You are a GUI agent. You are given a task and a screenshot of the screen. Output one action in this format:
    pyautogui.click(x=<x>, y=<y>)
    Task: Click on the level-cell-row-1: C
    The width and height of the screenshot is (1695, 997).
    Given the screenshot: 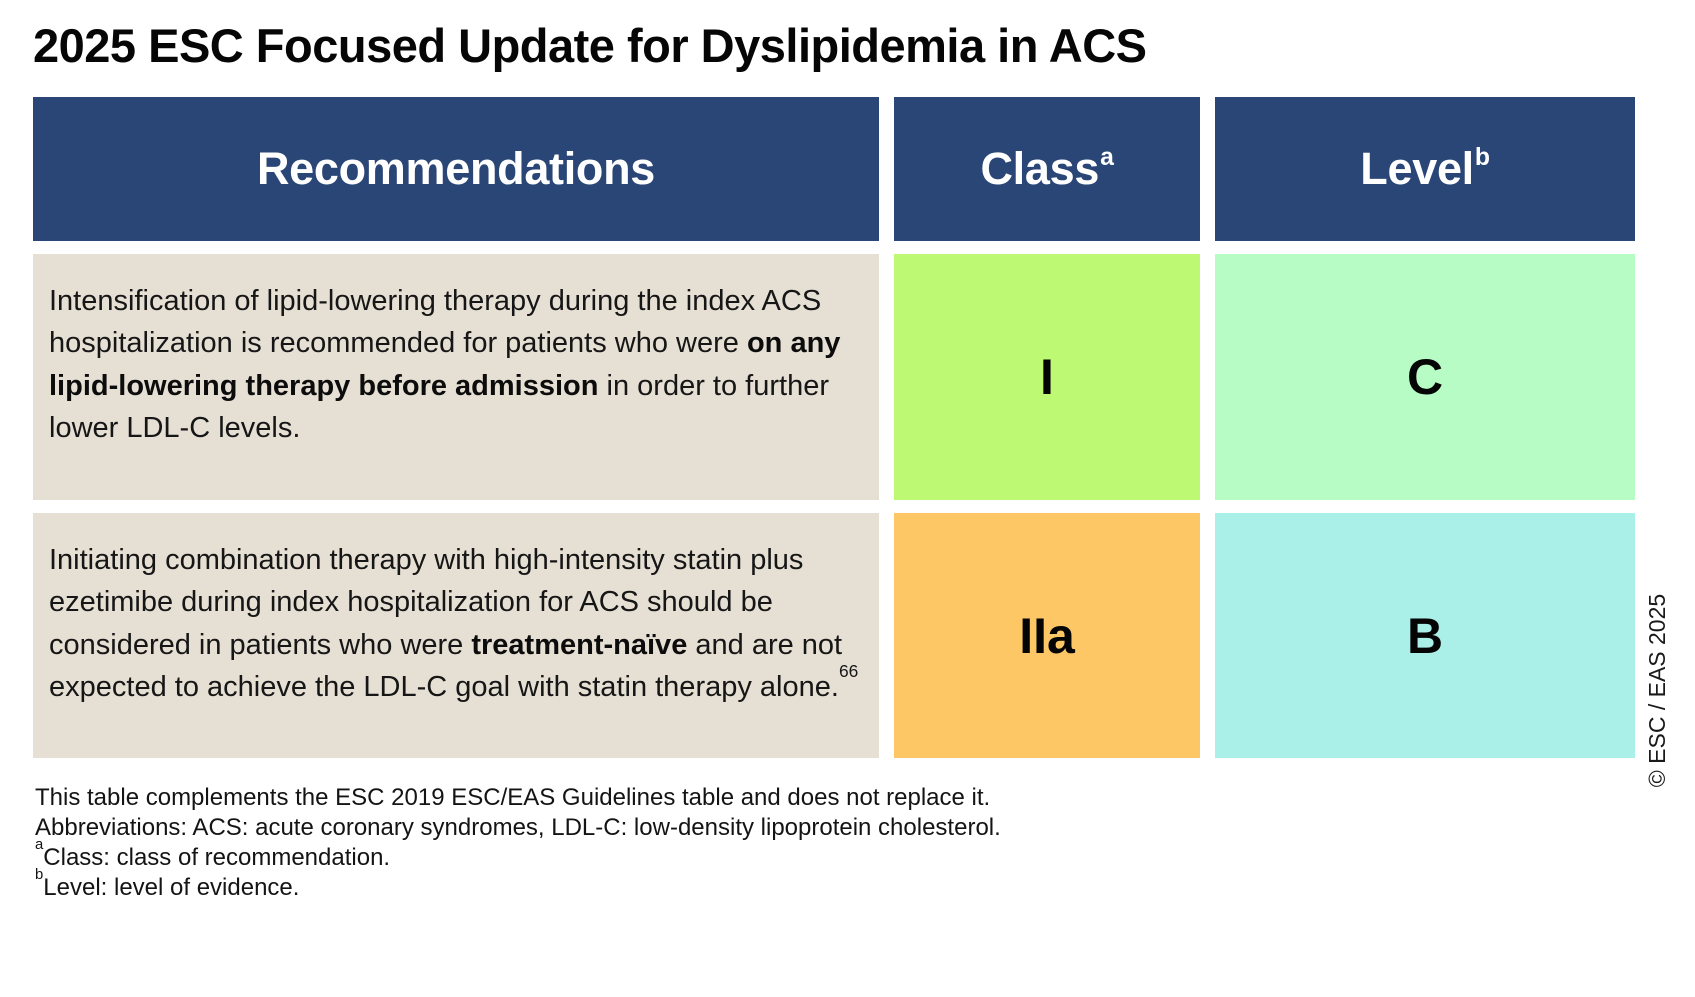 What is the action you would take?
    pyautogui.click(x=1425, y=377)
    